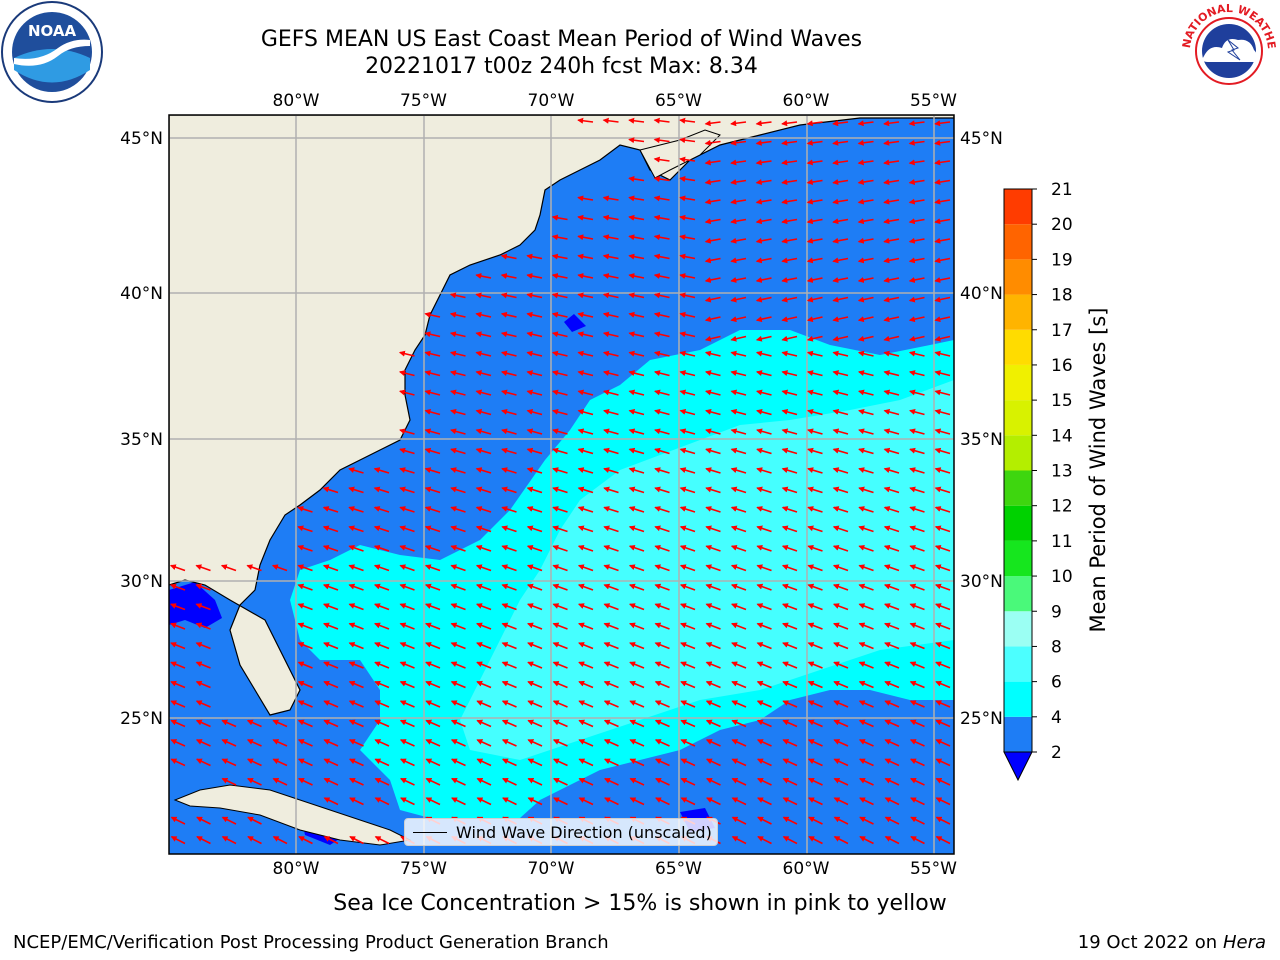  I want to click on legend-label: Wind Wave Direction (unscaled), so click(584, 832).